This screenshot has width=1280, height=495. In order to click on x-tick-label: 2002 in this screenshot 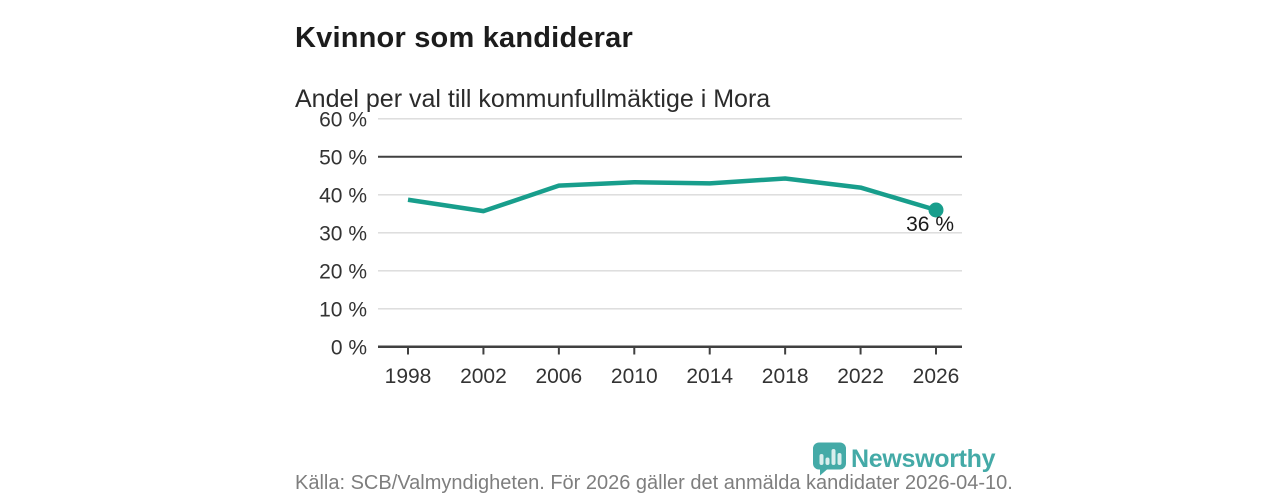, I will do `click(483, 376)`.